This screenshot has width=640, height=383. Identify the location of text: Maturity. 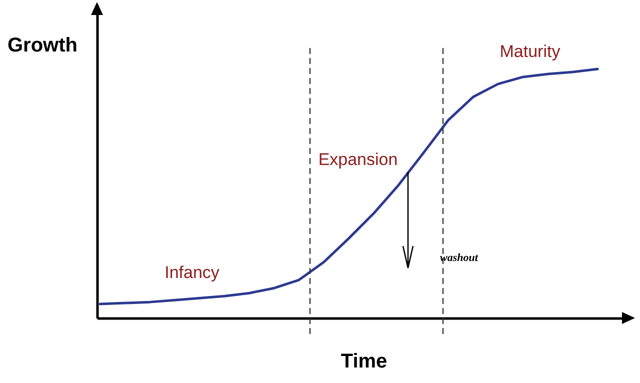
(530, 51).